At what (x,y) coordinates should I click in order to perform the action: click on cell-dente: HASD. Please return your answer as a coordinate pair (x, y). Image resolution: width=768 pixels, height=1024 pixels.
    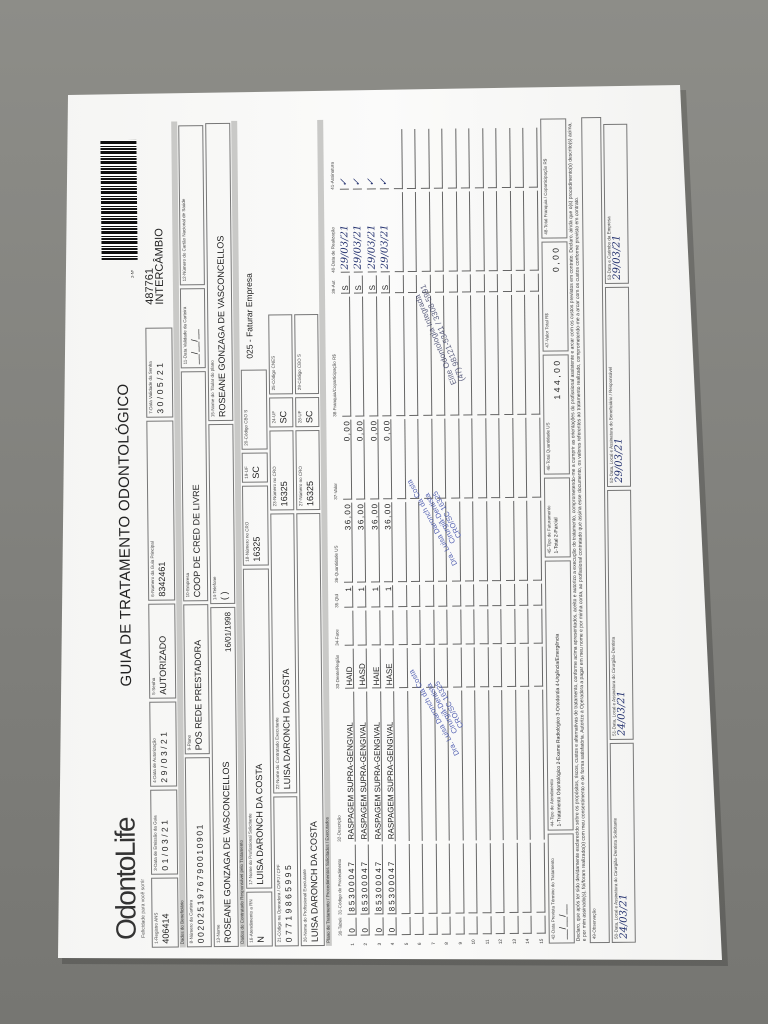
    Looking at the image, I should click on (362, 668).